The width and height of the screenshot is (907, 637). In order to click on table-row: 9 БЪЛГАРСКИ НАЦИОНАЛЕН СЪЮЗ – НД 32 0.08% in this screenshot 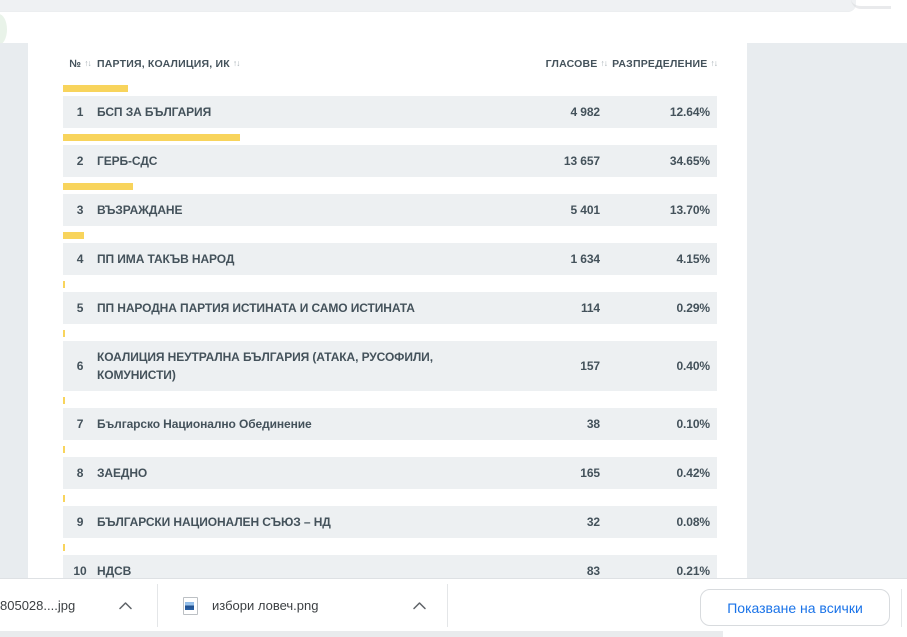, I will do `click(390, 516)`.